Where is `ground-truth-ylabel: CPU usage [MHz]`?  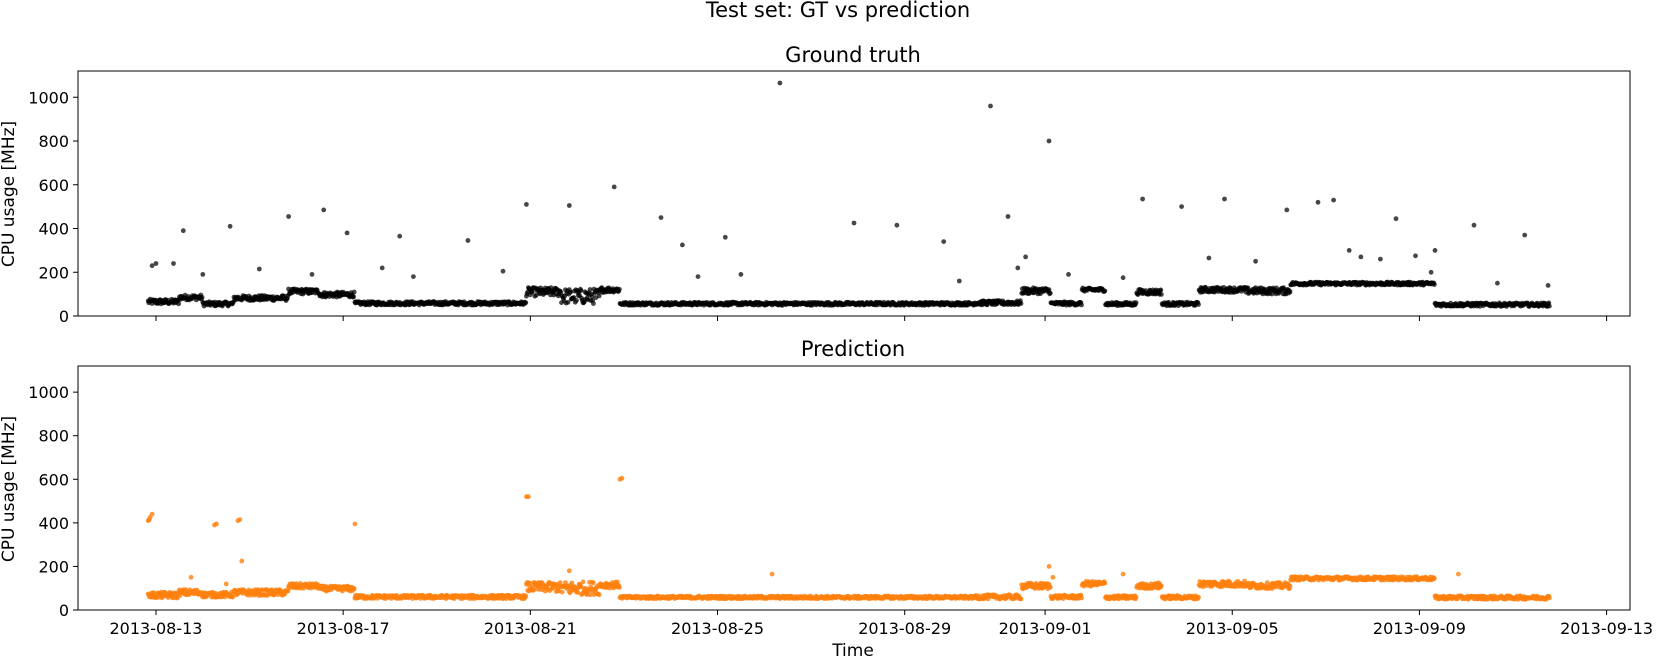 ground-truth-ylabel: CPU usage [MHz] is located at coordinates (9, 194).